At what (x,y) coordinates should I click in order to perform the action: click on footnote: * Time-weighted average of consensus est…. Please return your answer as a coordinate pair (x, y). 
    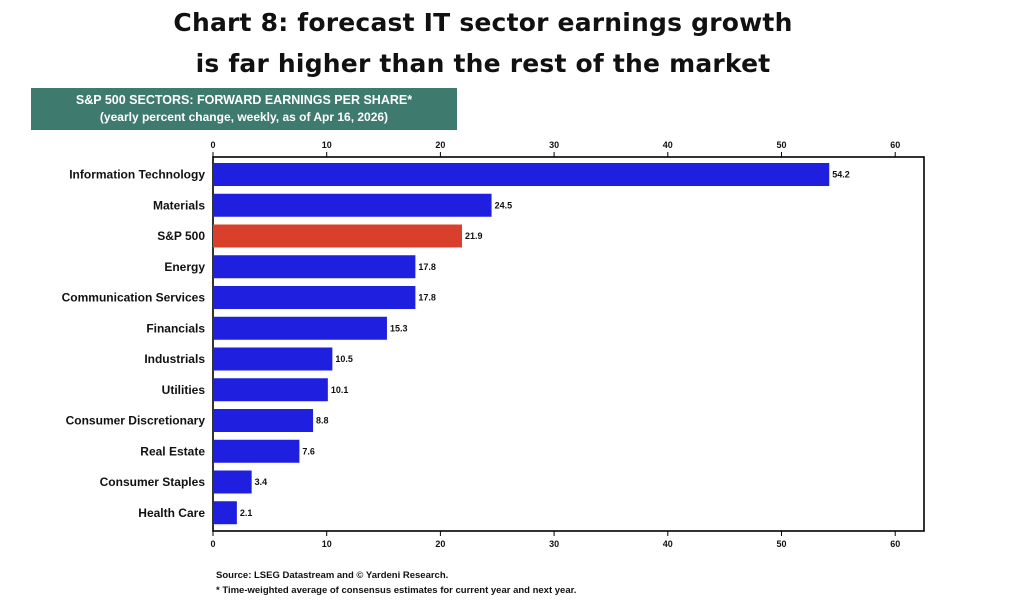
    Looking at the image, I should click on (396, 590).